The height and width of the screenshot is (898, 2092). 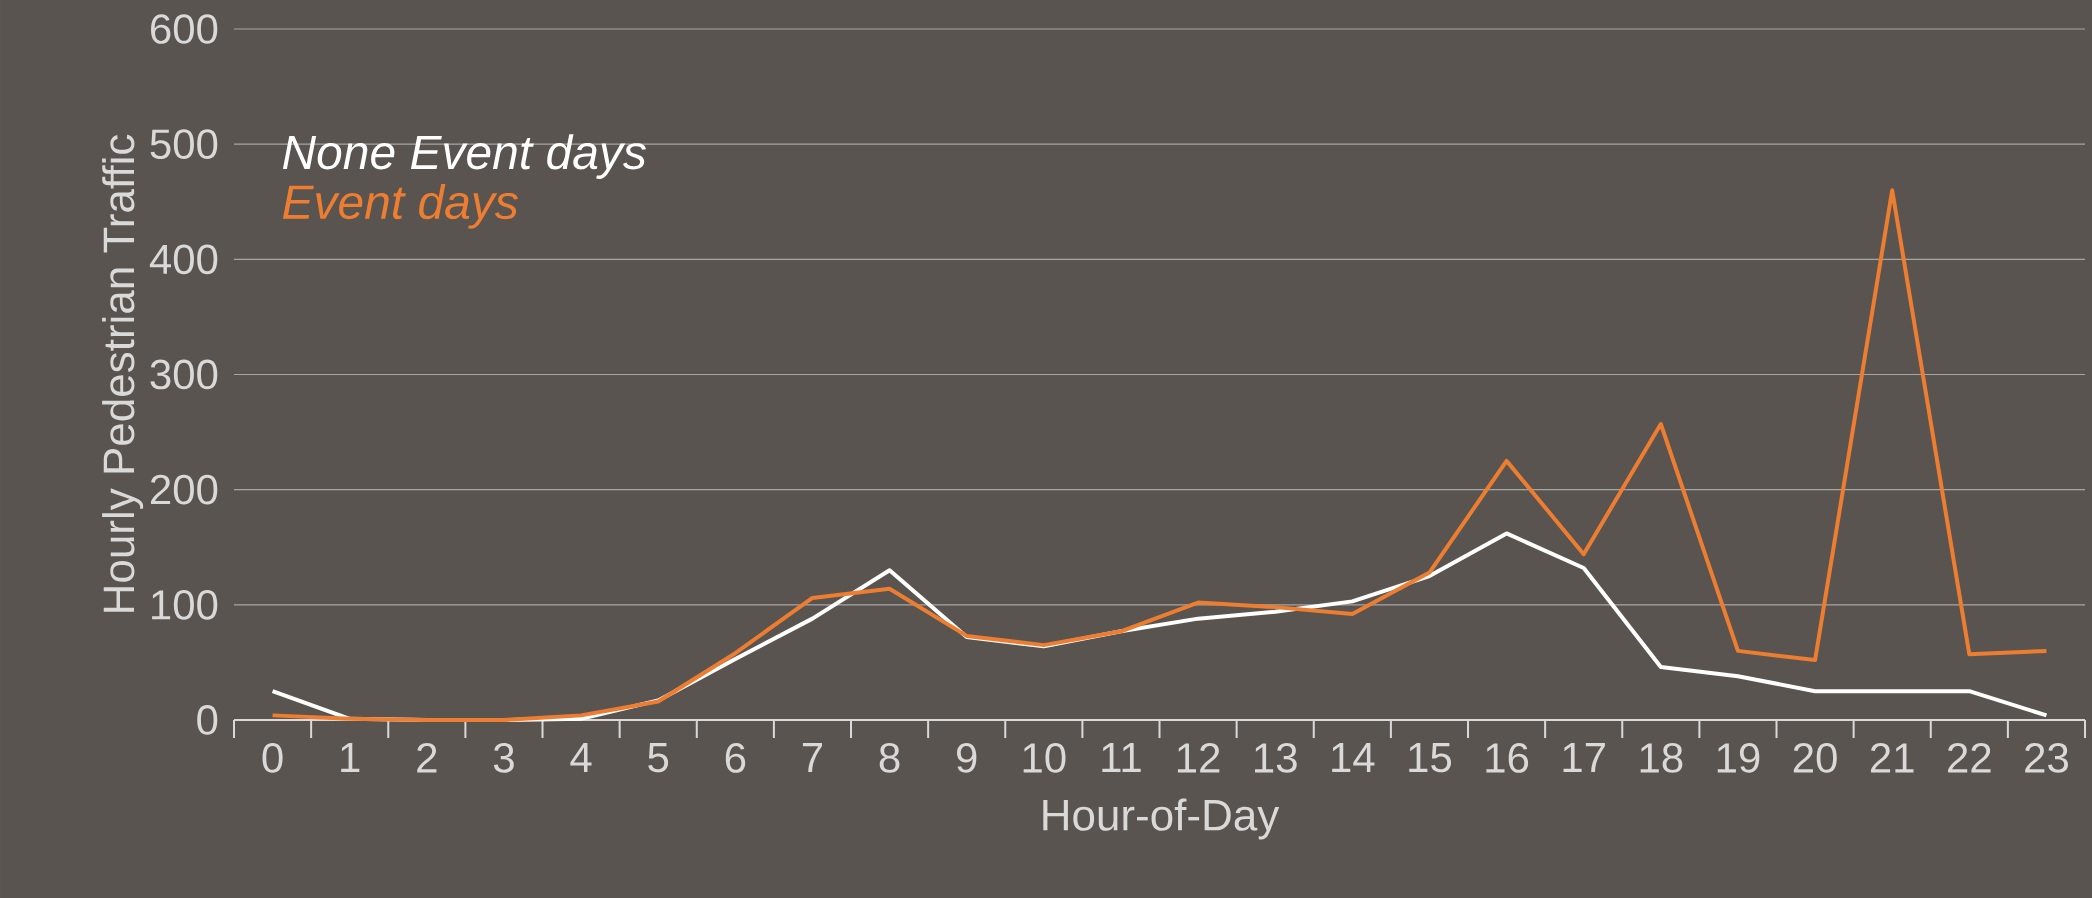 I want to click on x-tick-label: 23, so click(x=2046, y=758).